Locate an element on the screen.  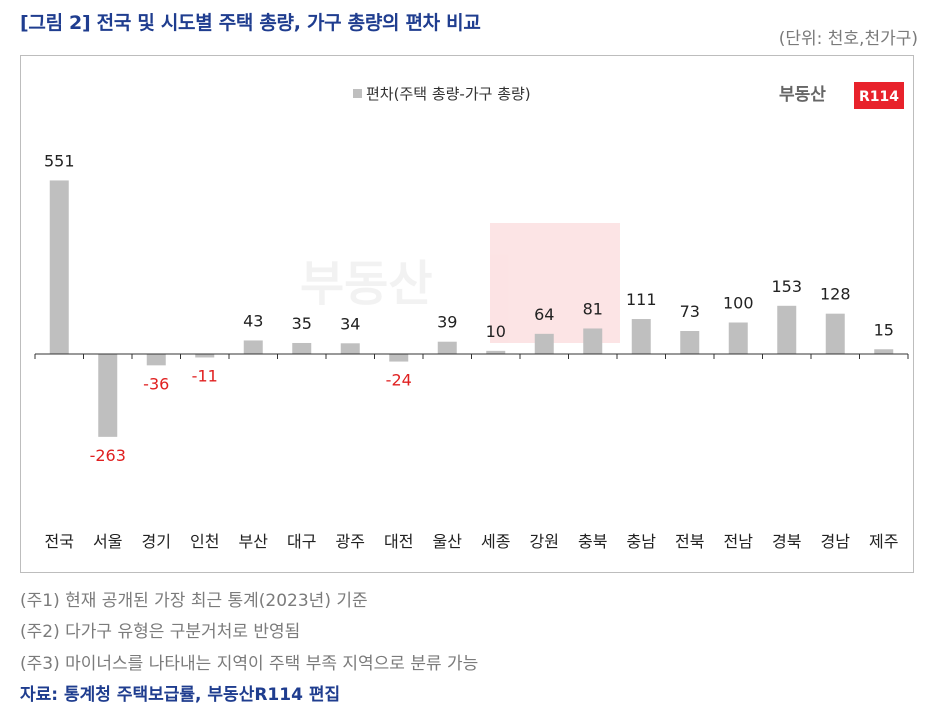
legend-label: 편차(주택 총량-가구 총량) is located at coordinates (448, 94).